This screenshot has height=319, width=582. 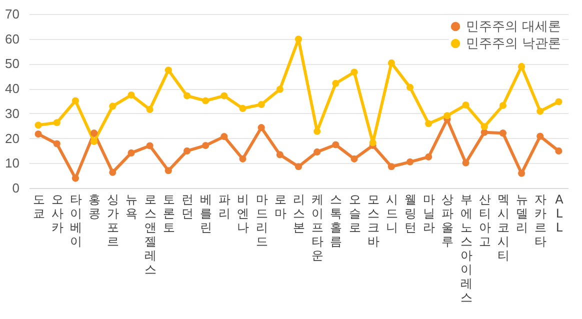 What do you see at coordinates (243, 213) in the screenshot?
I see `x-tick-label: 비엔나` at bounding box center [243, 213].